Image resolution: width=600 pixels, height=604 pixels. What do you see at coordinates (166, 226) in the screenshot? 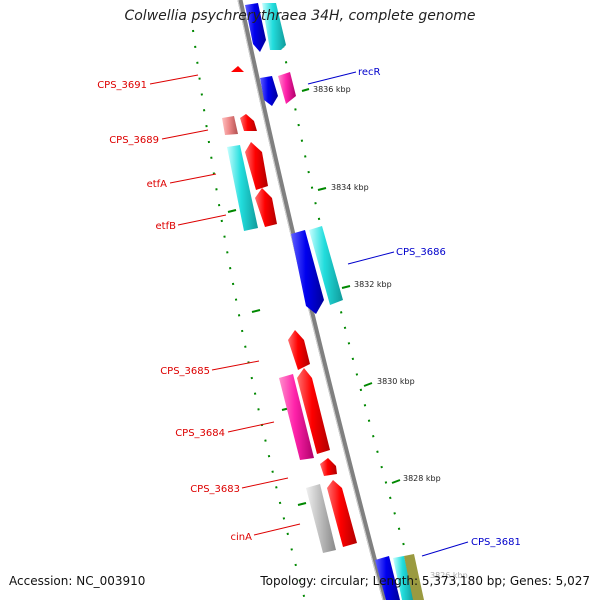
I see `gene-label-etfb: etfB` at bounding box center [166, 226].